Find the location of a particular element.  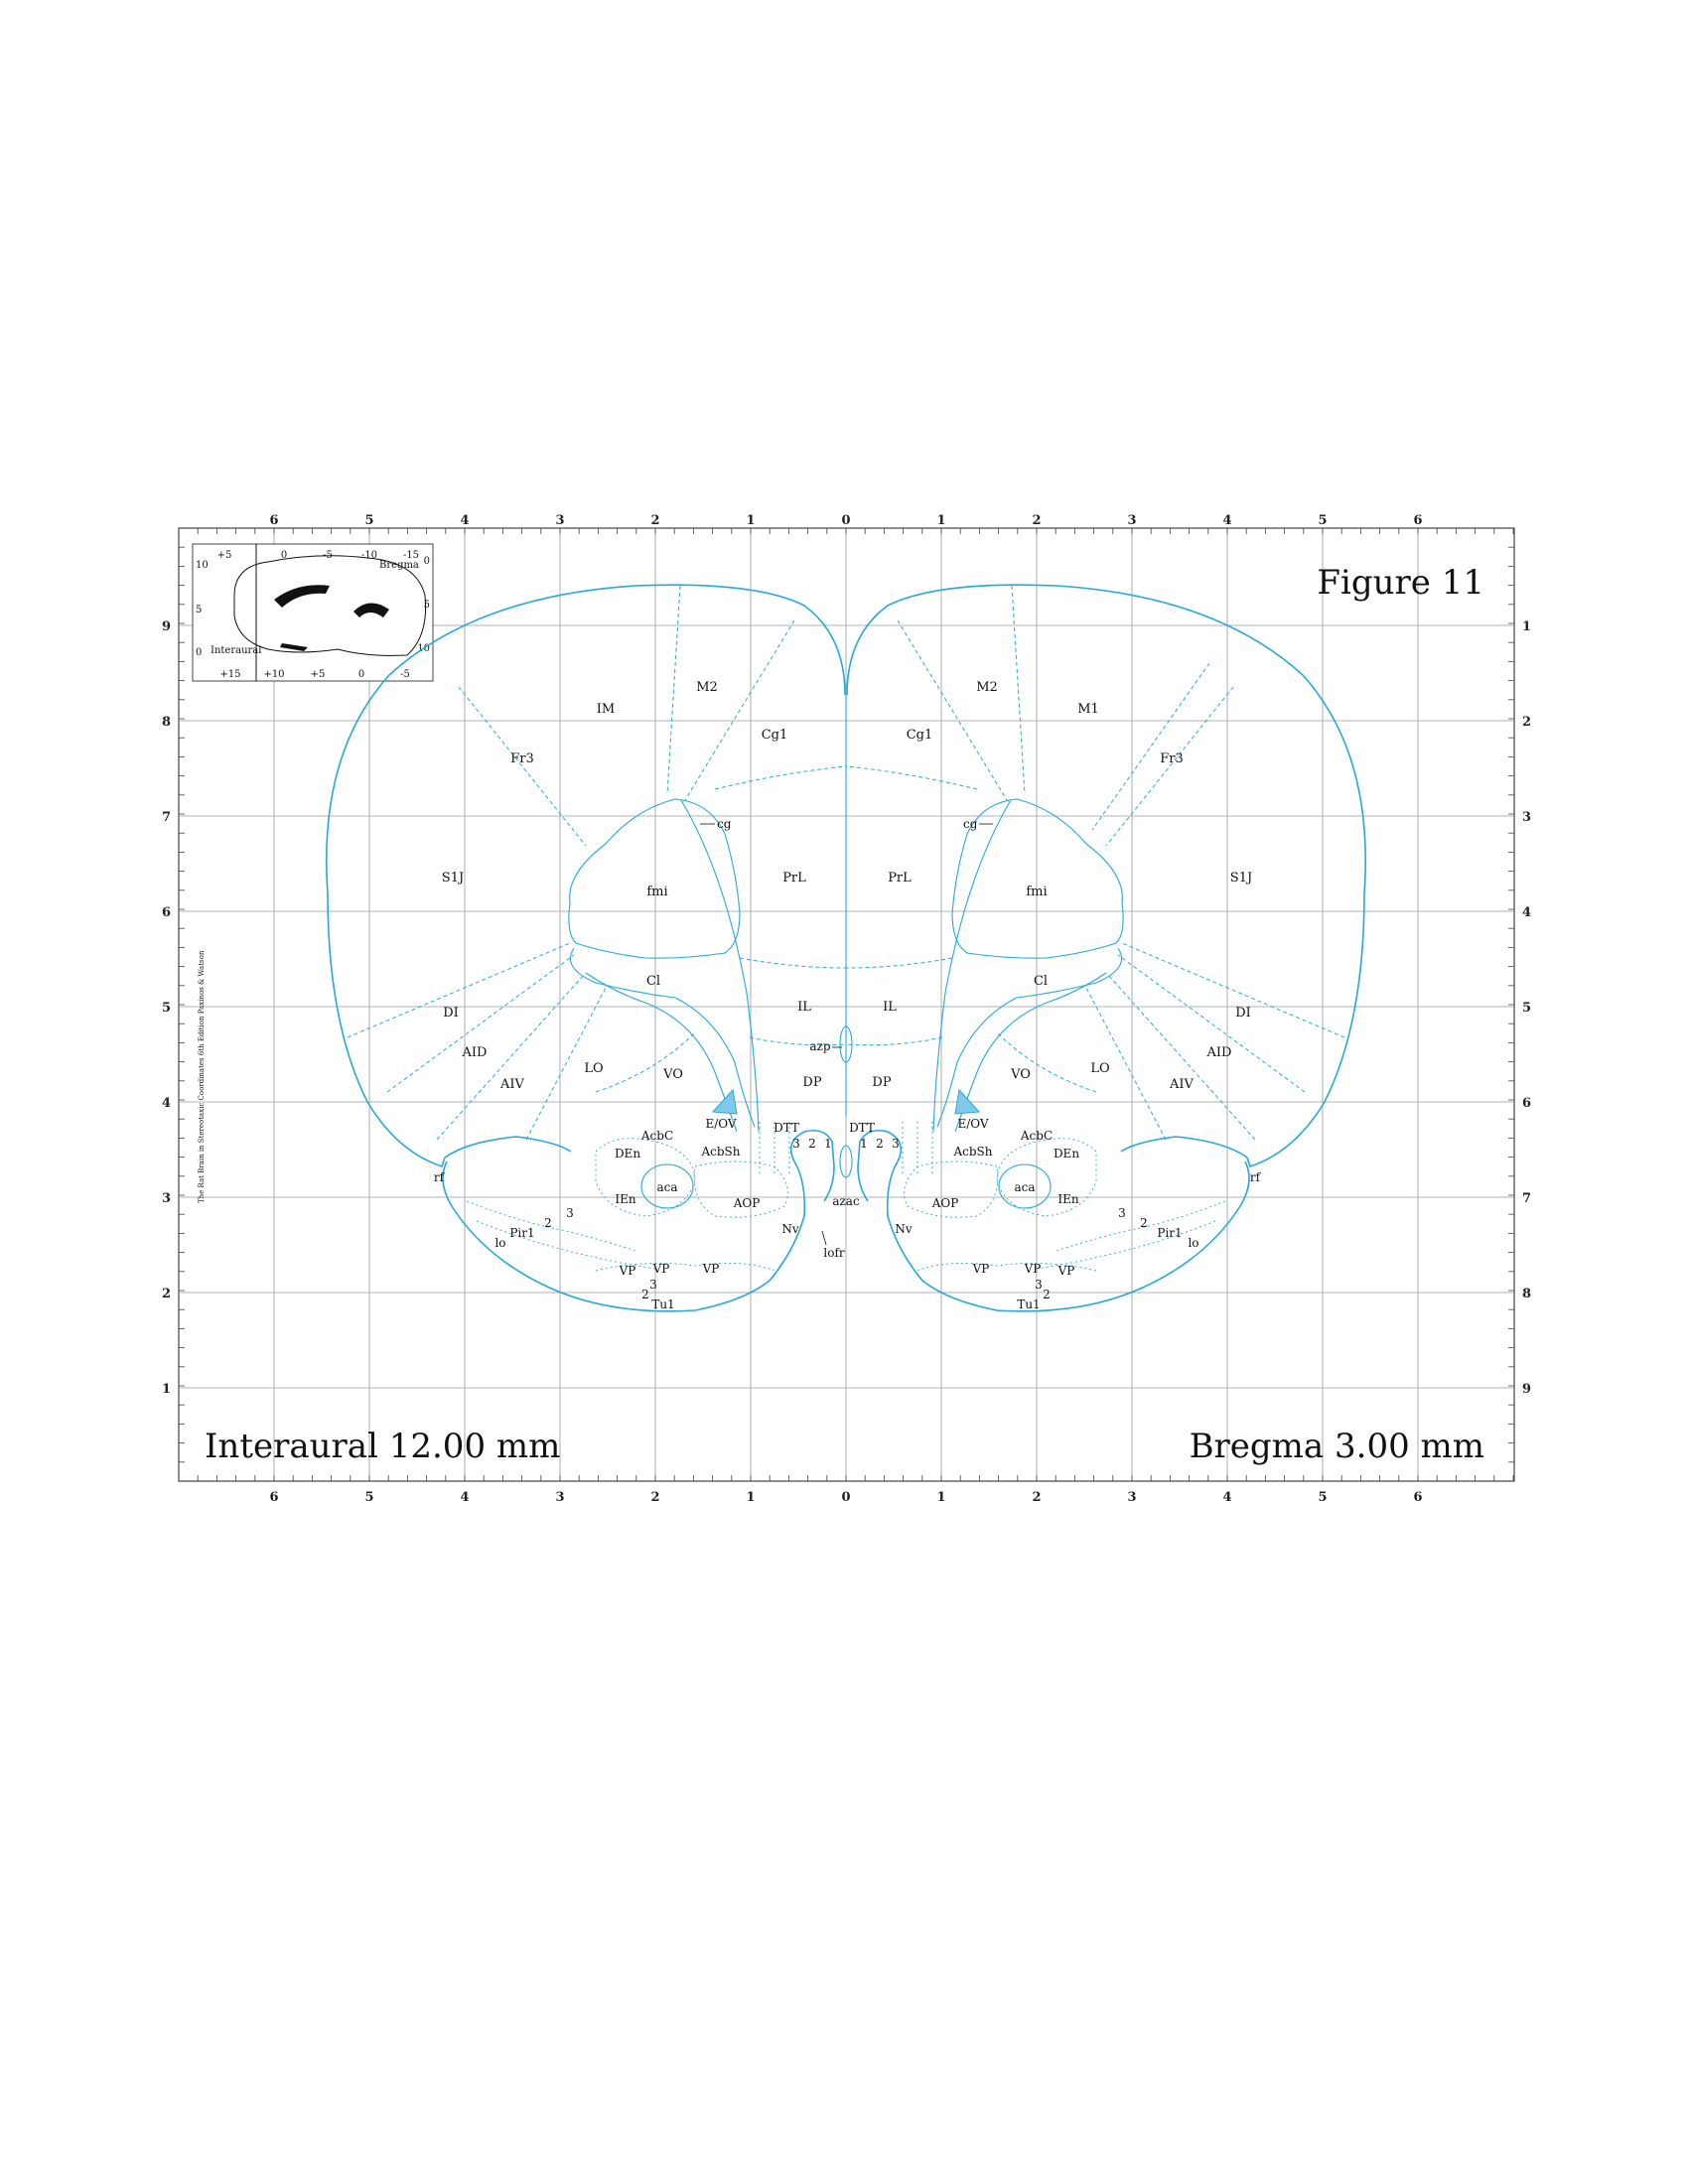

inset-left-tick: 0 is located at coordinates (199, 652).